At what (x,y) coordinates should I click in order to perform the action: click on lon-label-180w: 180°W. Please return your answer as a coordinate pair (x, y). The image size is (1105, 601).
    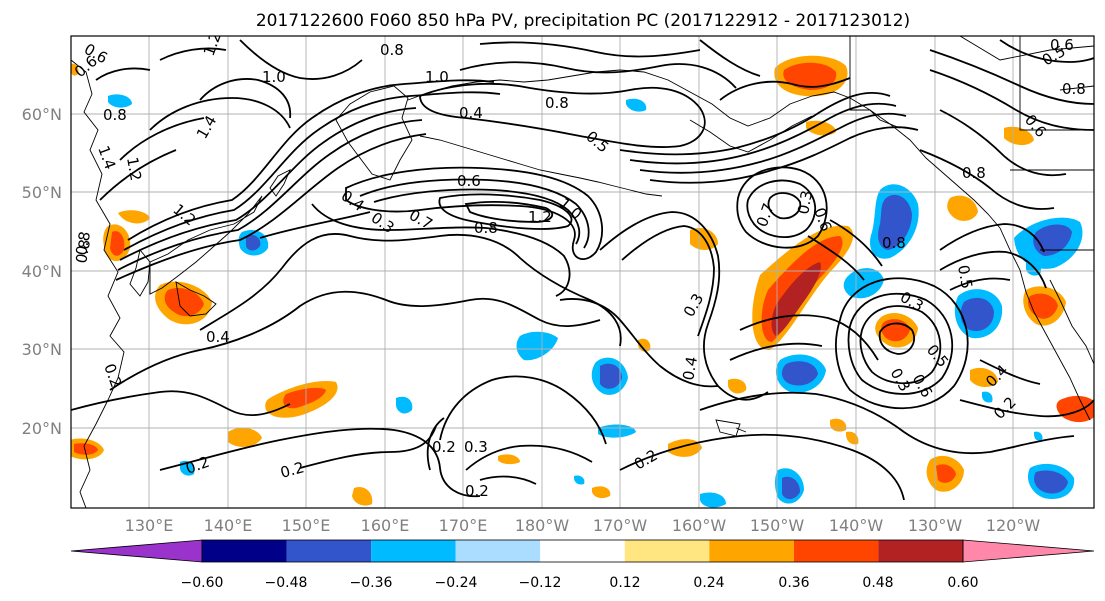
    Looking at the image, I should click on (542, 525).